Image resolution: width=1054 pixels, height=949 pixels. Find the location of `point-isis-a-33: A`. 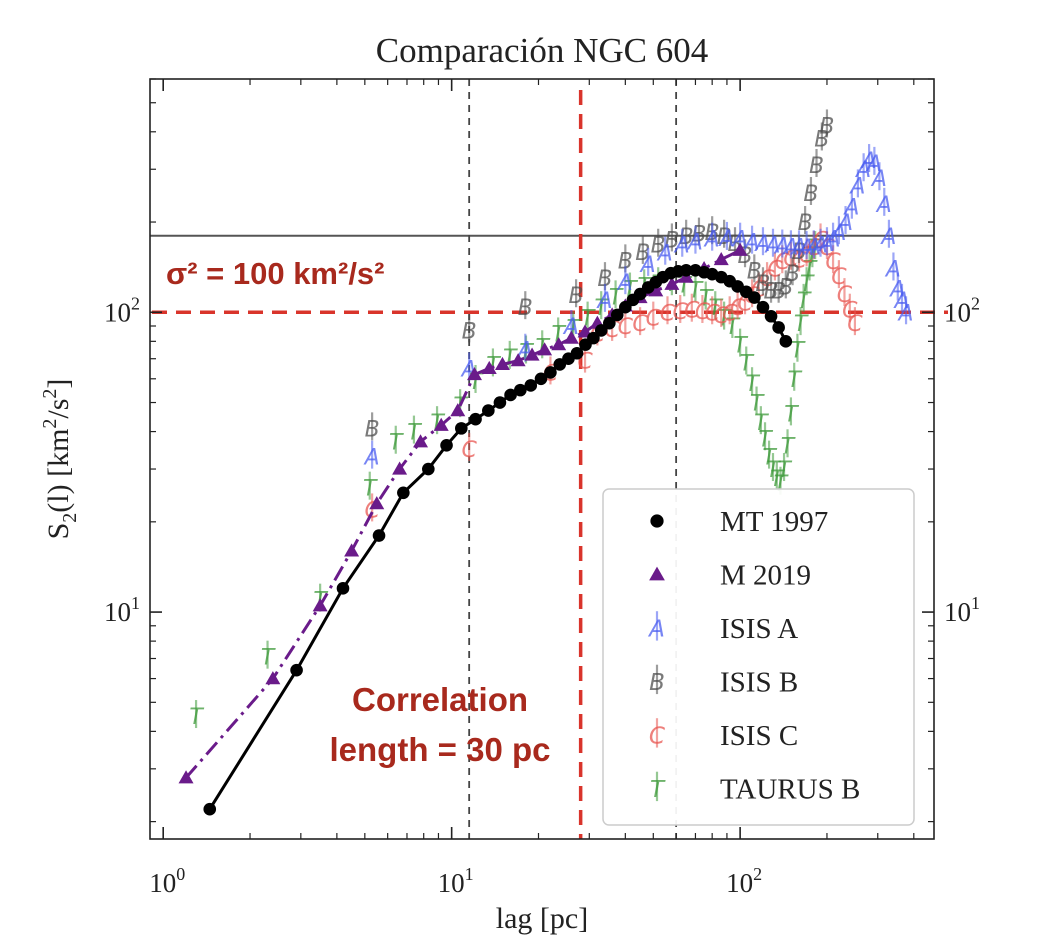

point-isis-a-33: A is located at coordinates (887, 234).